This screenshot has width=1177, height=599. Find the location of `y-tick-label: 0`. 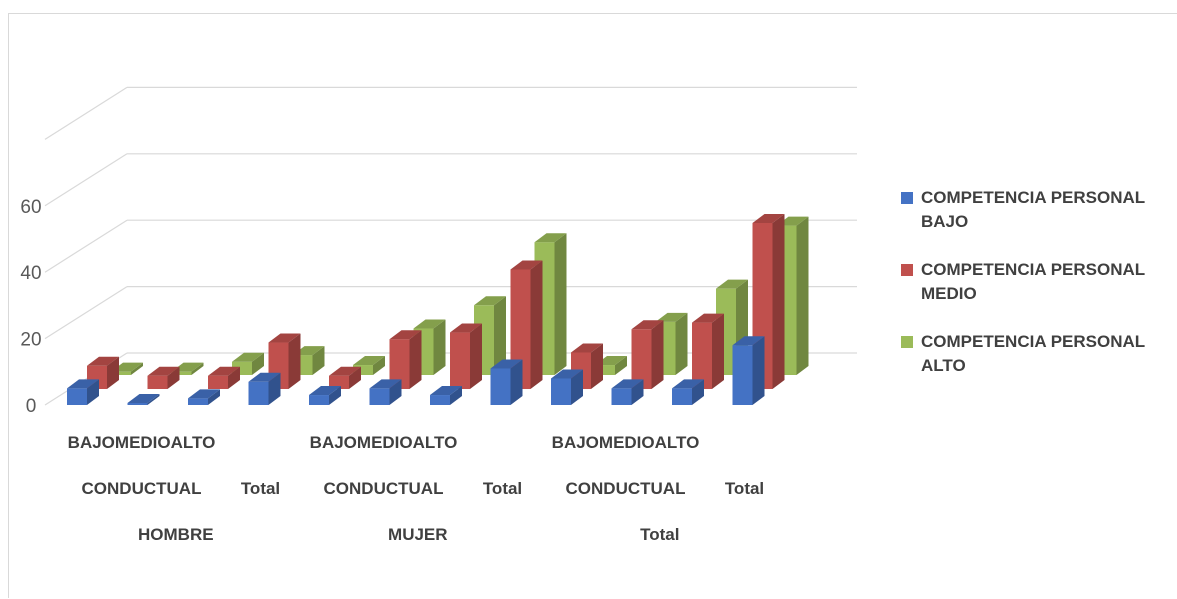

y-tick-label: 0 is located at coordinates (31, 406).